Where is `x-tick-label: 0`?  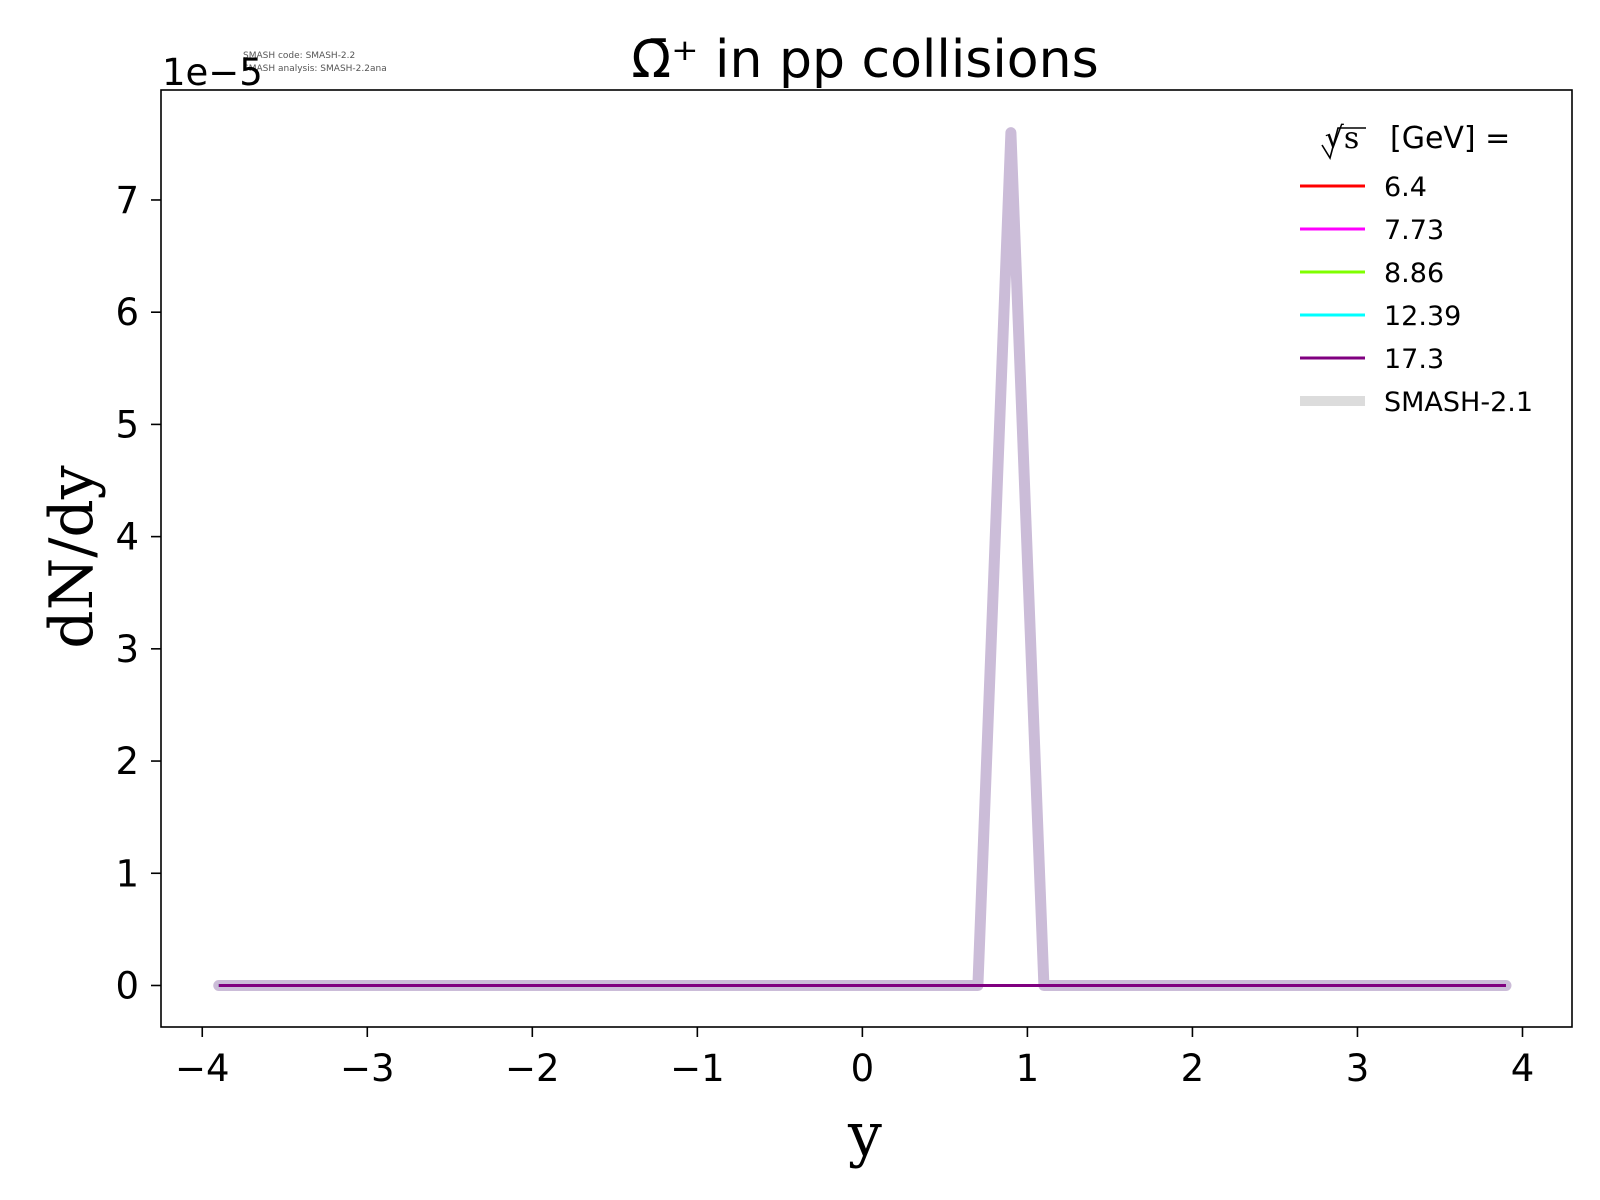
x-tick-label: 0 is located at coordinates (863, 1068).